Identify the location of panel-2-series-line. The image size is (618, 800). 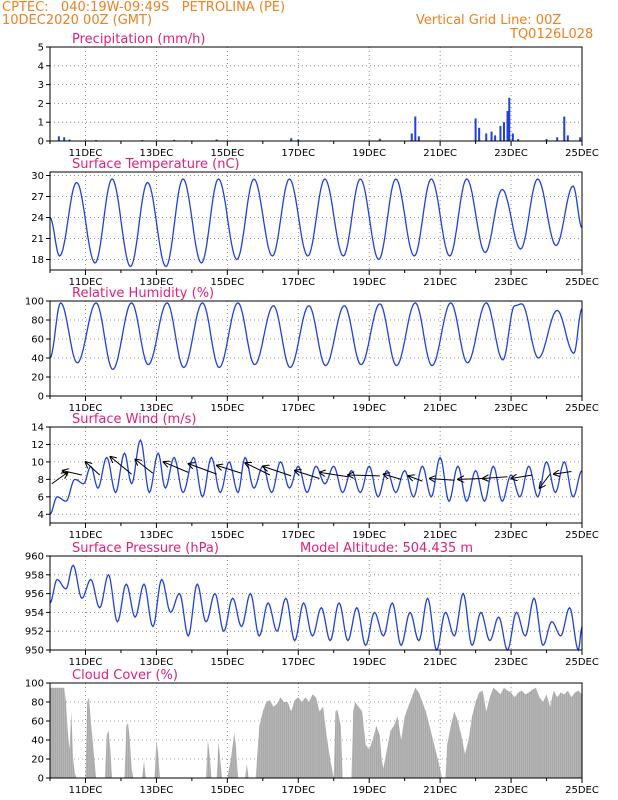
(316, 223).